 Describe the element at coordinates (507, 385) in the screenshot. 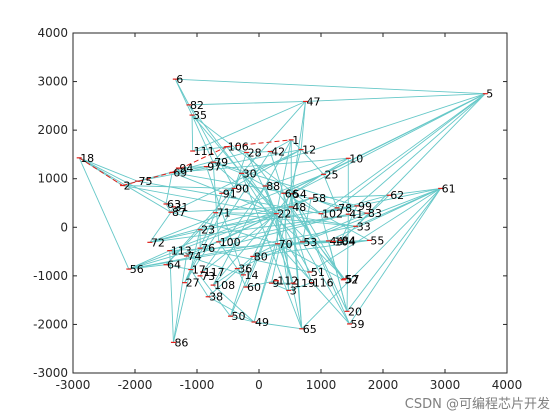

I see `x-tick-label: 4000` at that location.